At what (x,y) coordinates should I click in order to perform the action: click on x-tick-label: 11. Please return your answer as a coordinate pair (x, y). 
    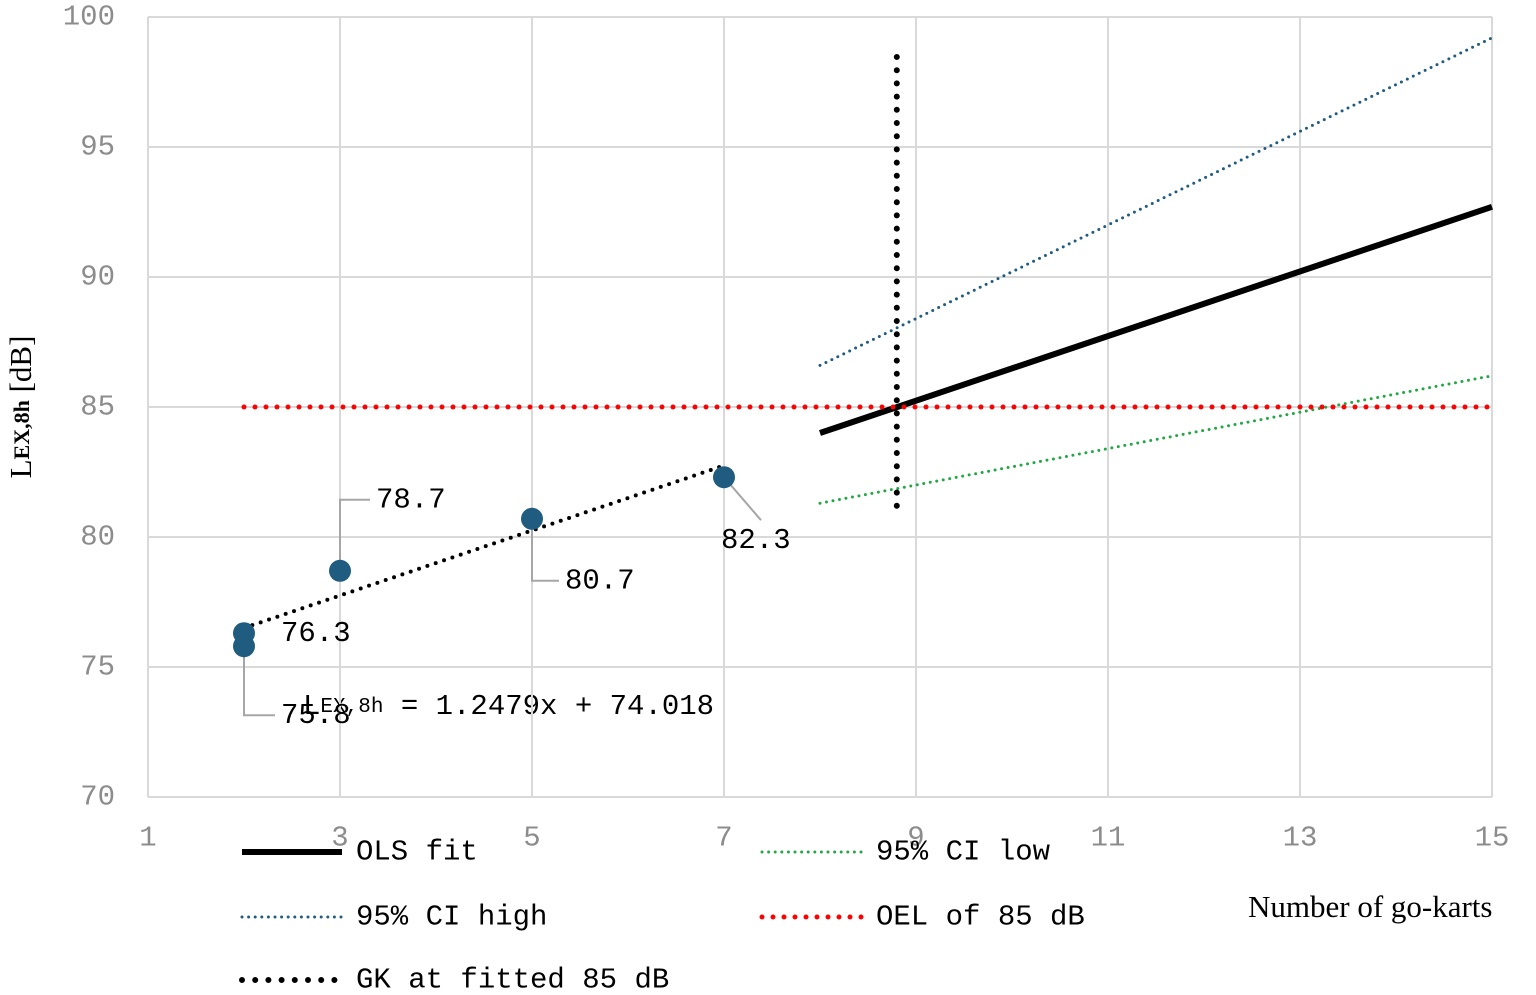
    Looking at the image, I should click on (1108, 838).